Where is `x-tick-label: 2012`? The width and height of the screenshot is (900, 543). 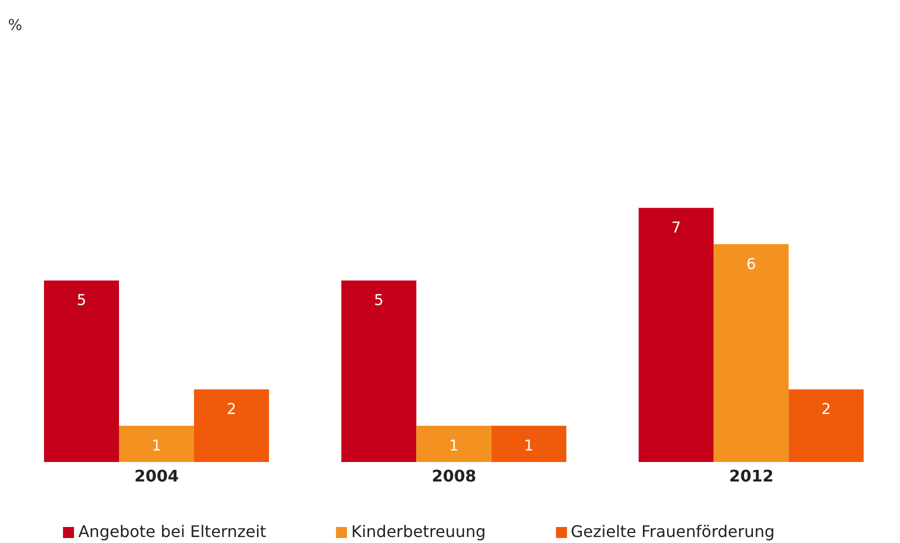 x-tick-label: 2012 is located at coordinates (751, 476).